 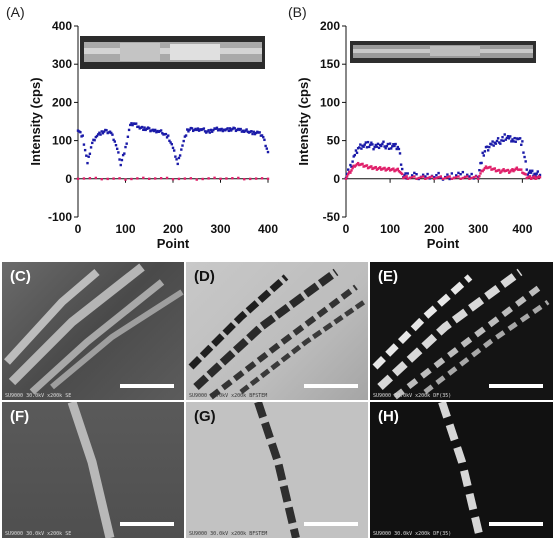 I want to click on chart-a-x-tick-label: 300, so click(x=220, y=229).